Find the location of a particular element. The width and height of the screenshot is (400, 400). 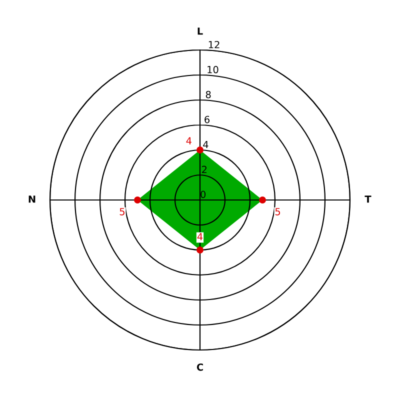

spoke-label: T is located at coordinates (368, 199).